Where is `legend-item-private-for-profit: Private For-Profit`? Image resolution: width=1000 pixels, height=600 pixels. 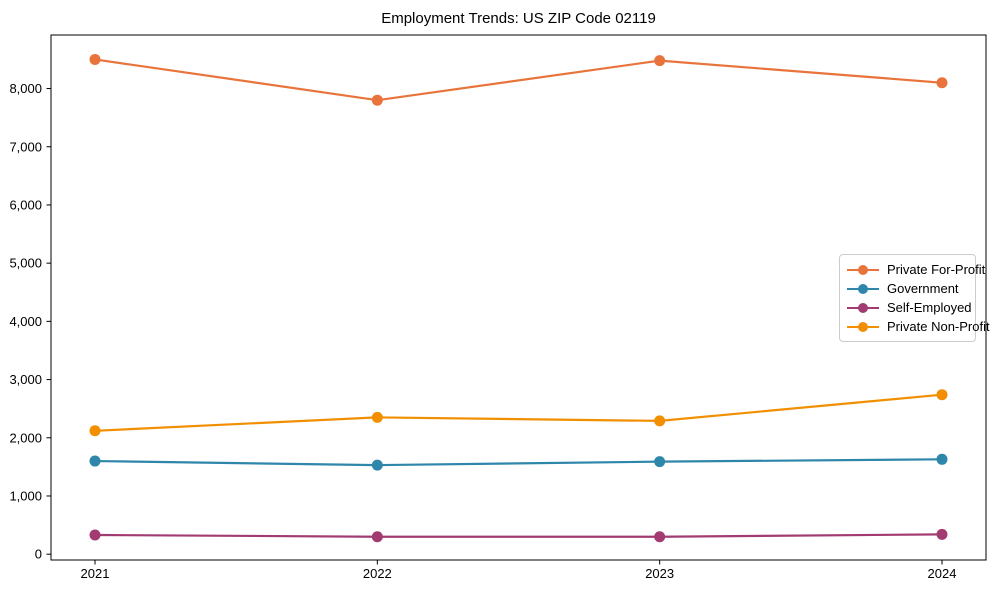
legend-item-private-for-profit: Private For-Profit is located at coordinates (915, 269).